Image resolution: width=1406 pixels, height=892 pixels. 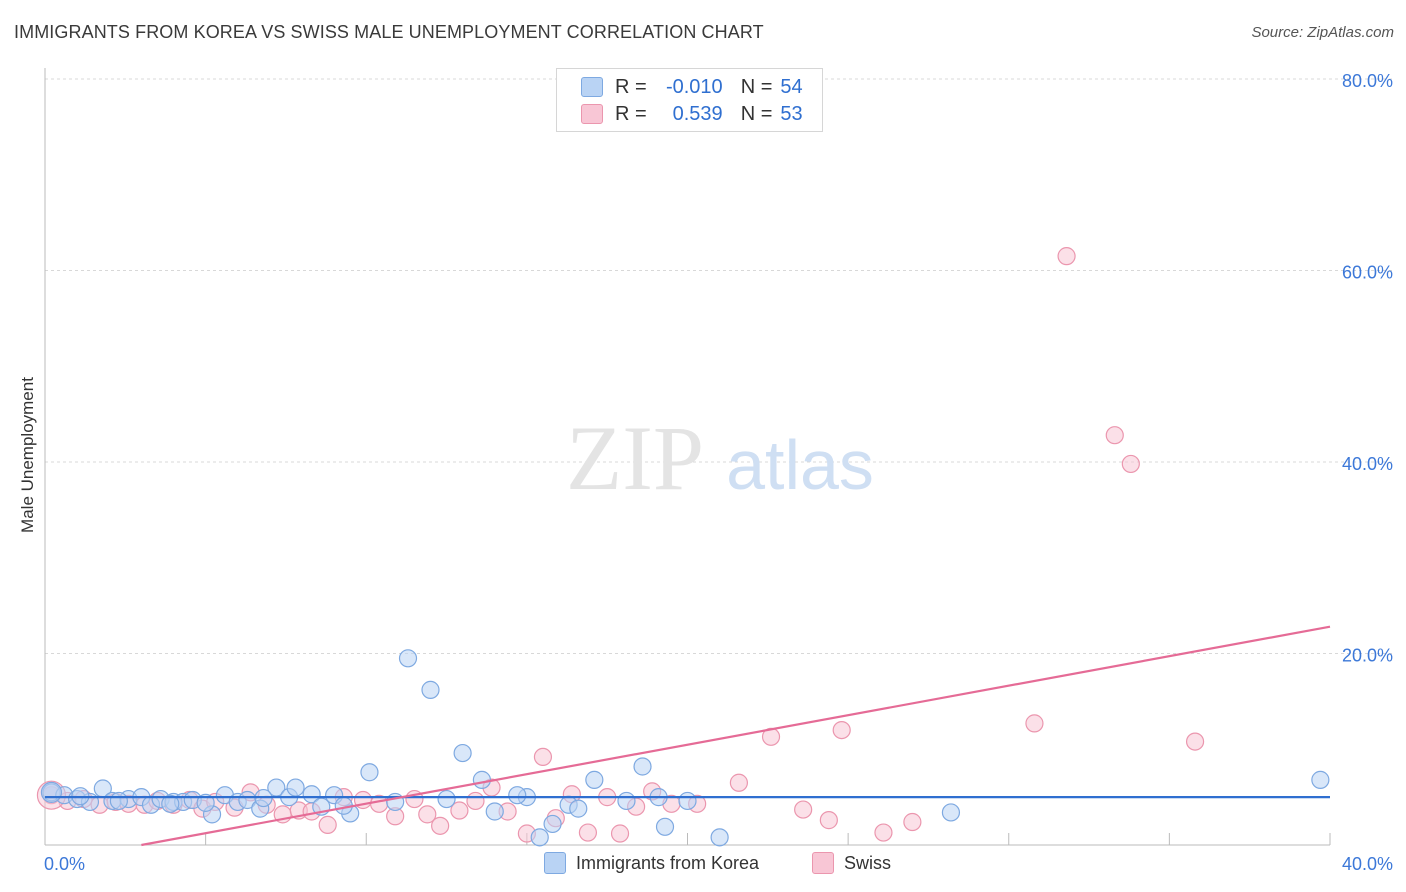 I want to click on legend-label-korea: Immigrants from Korea, so click(x=668, y=862).